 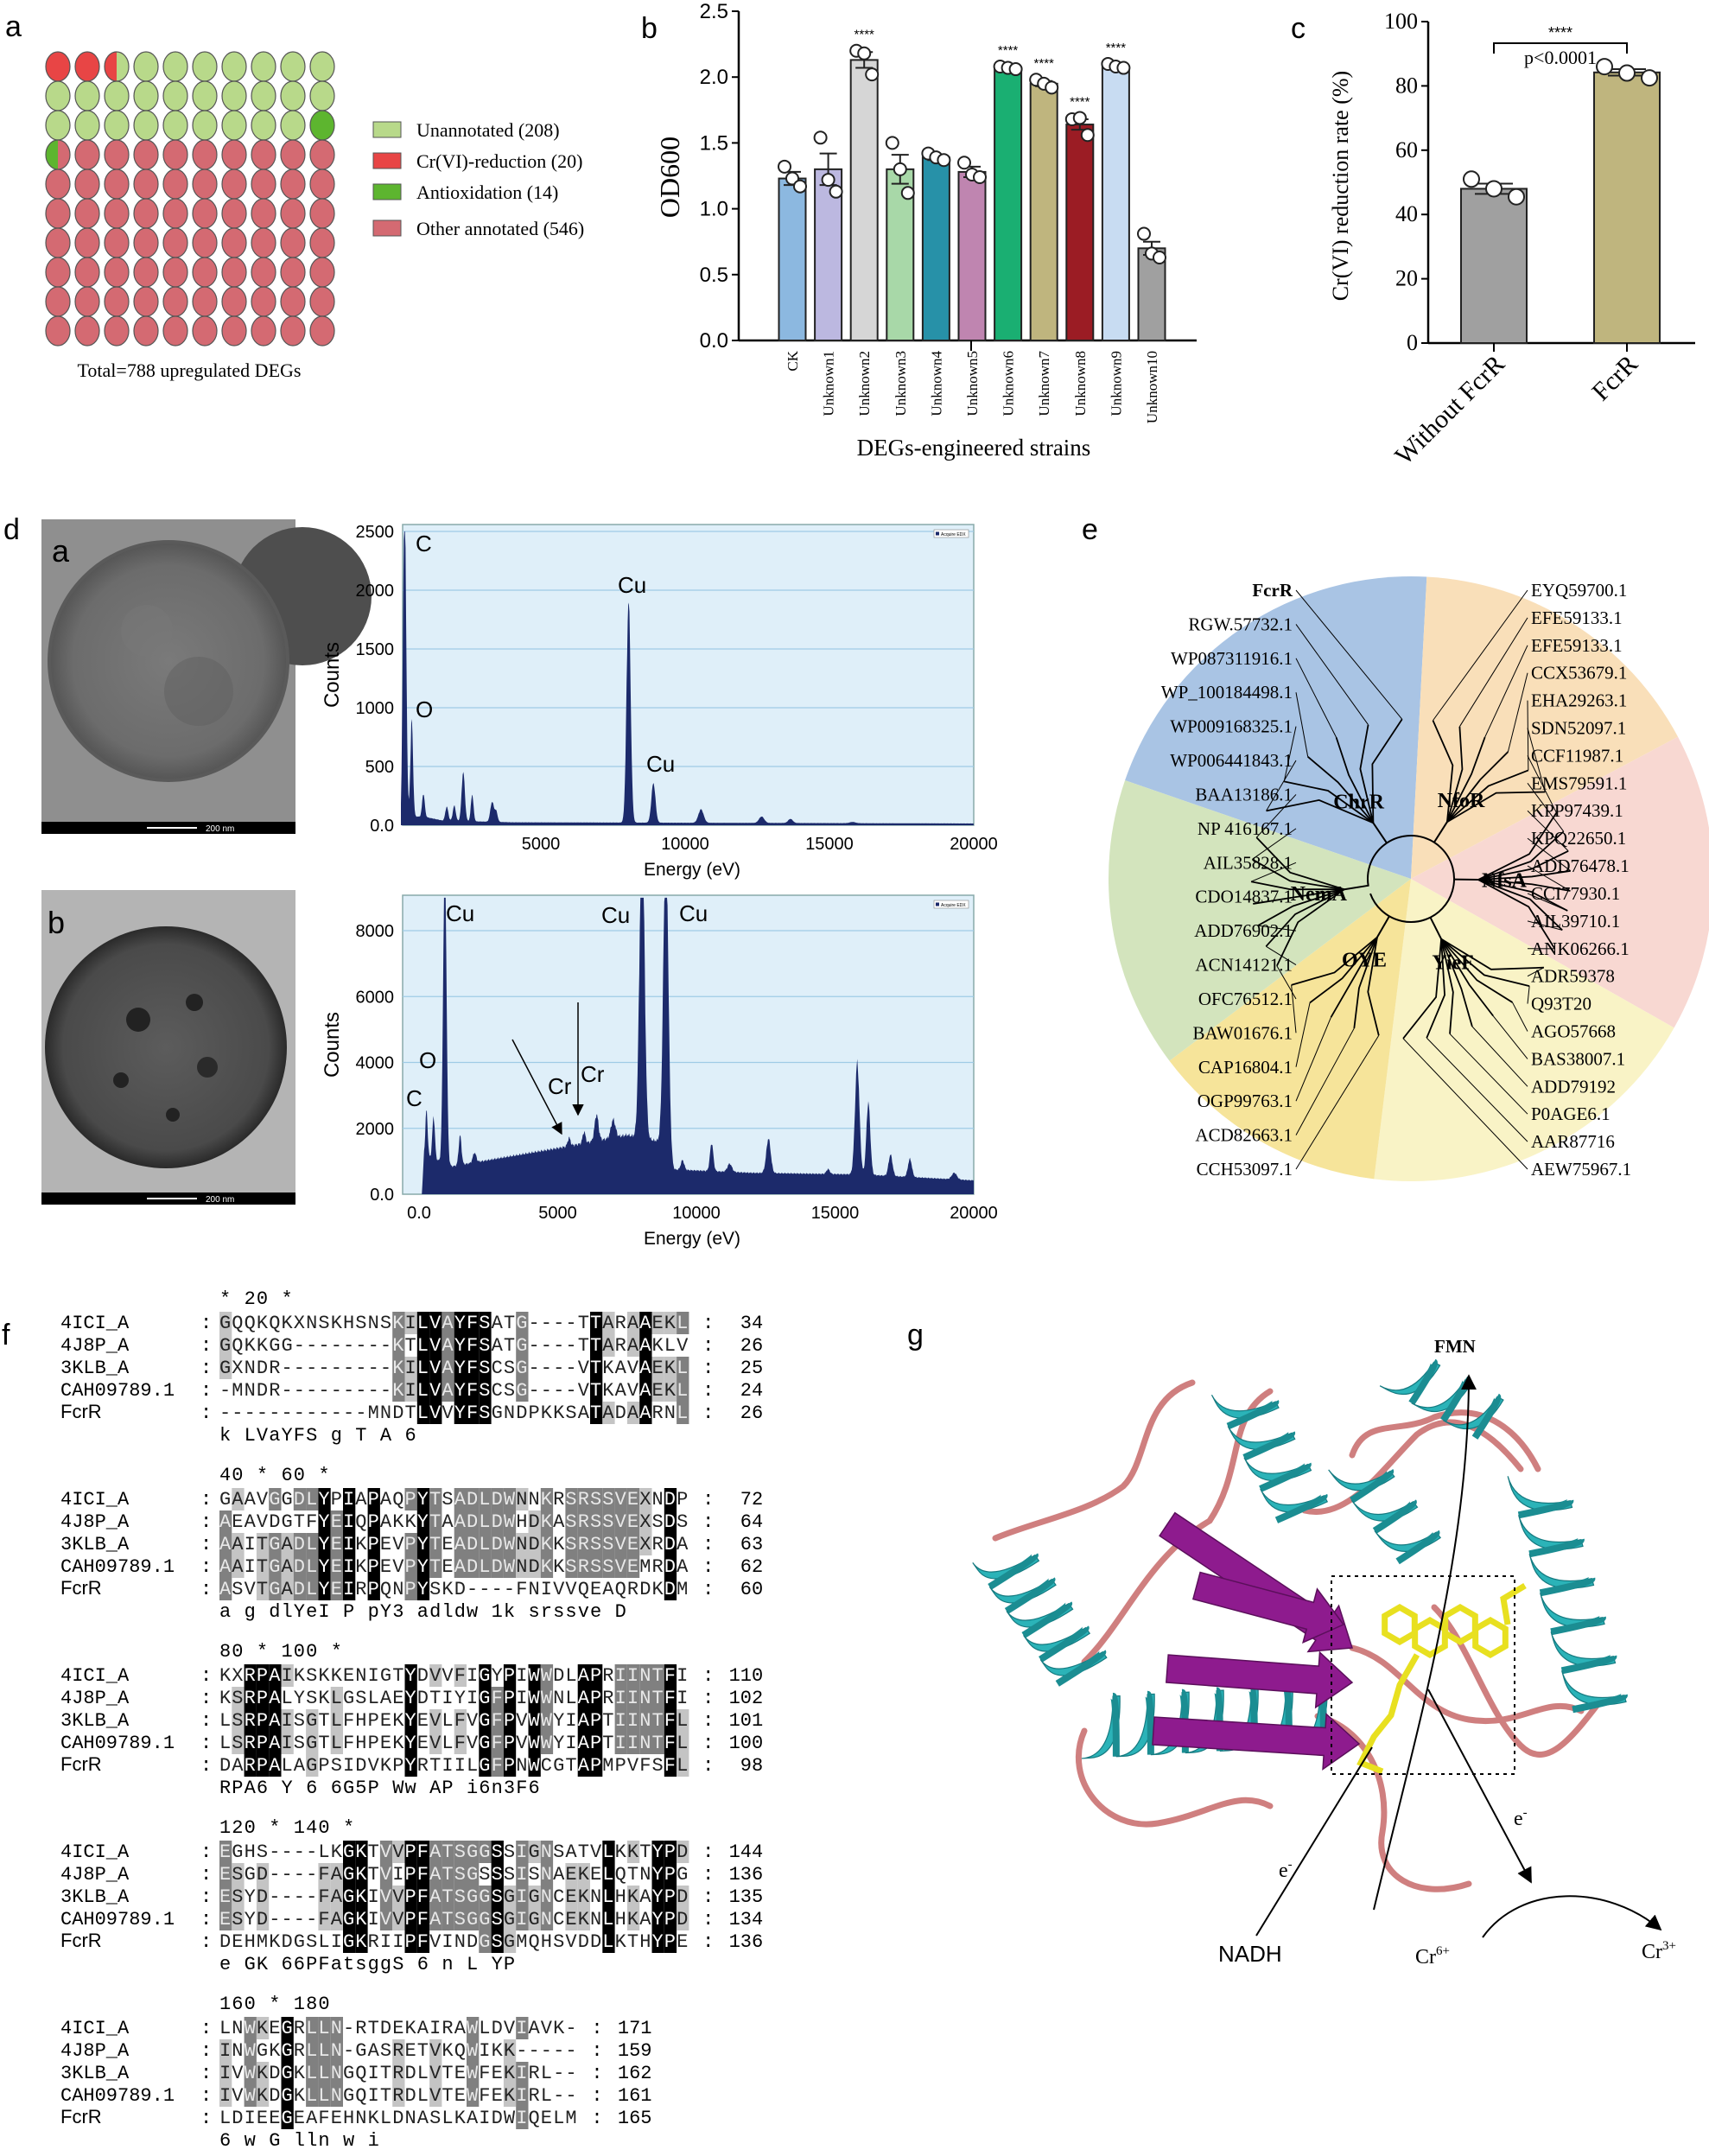 I want to click on tree-leaf-label: EFE59133.1, so click(x=1577, y=645).